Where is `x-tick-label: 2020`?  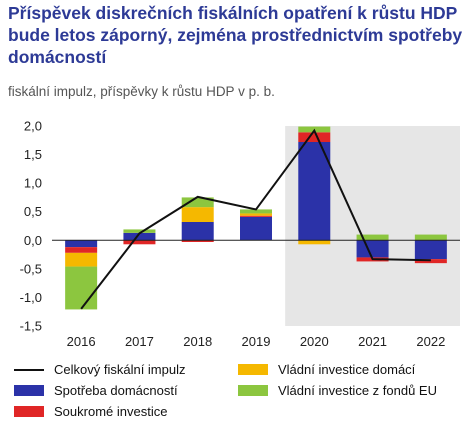
x-tick-label: 2020 is located at coordinates (314, 341).